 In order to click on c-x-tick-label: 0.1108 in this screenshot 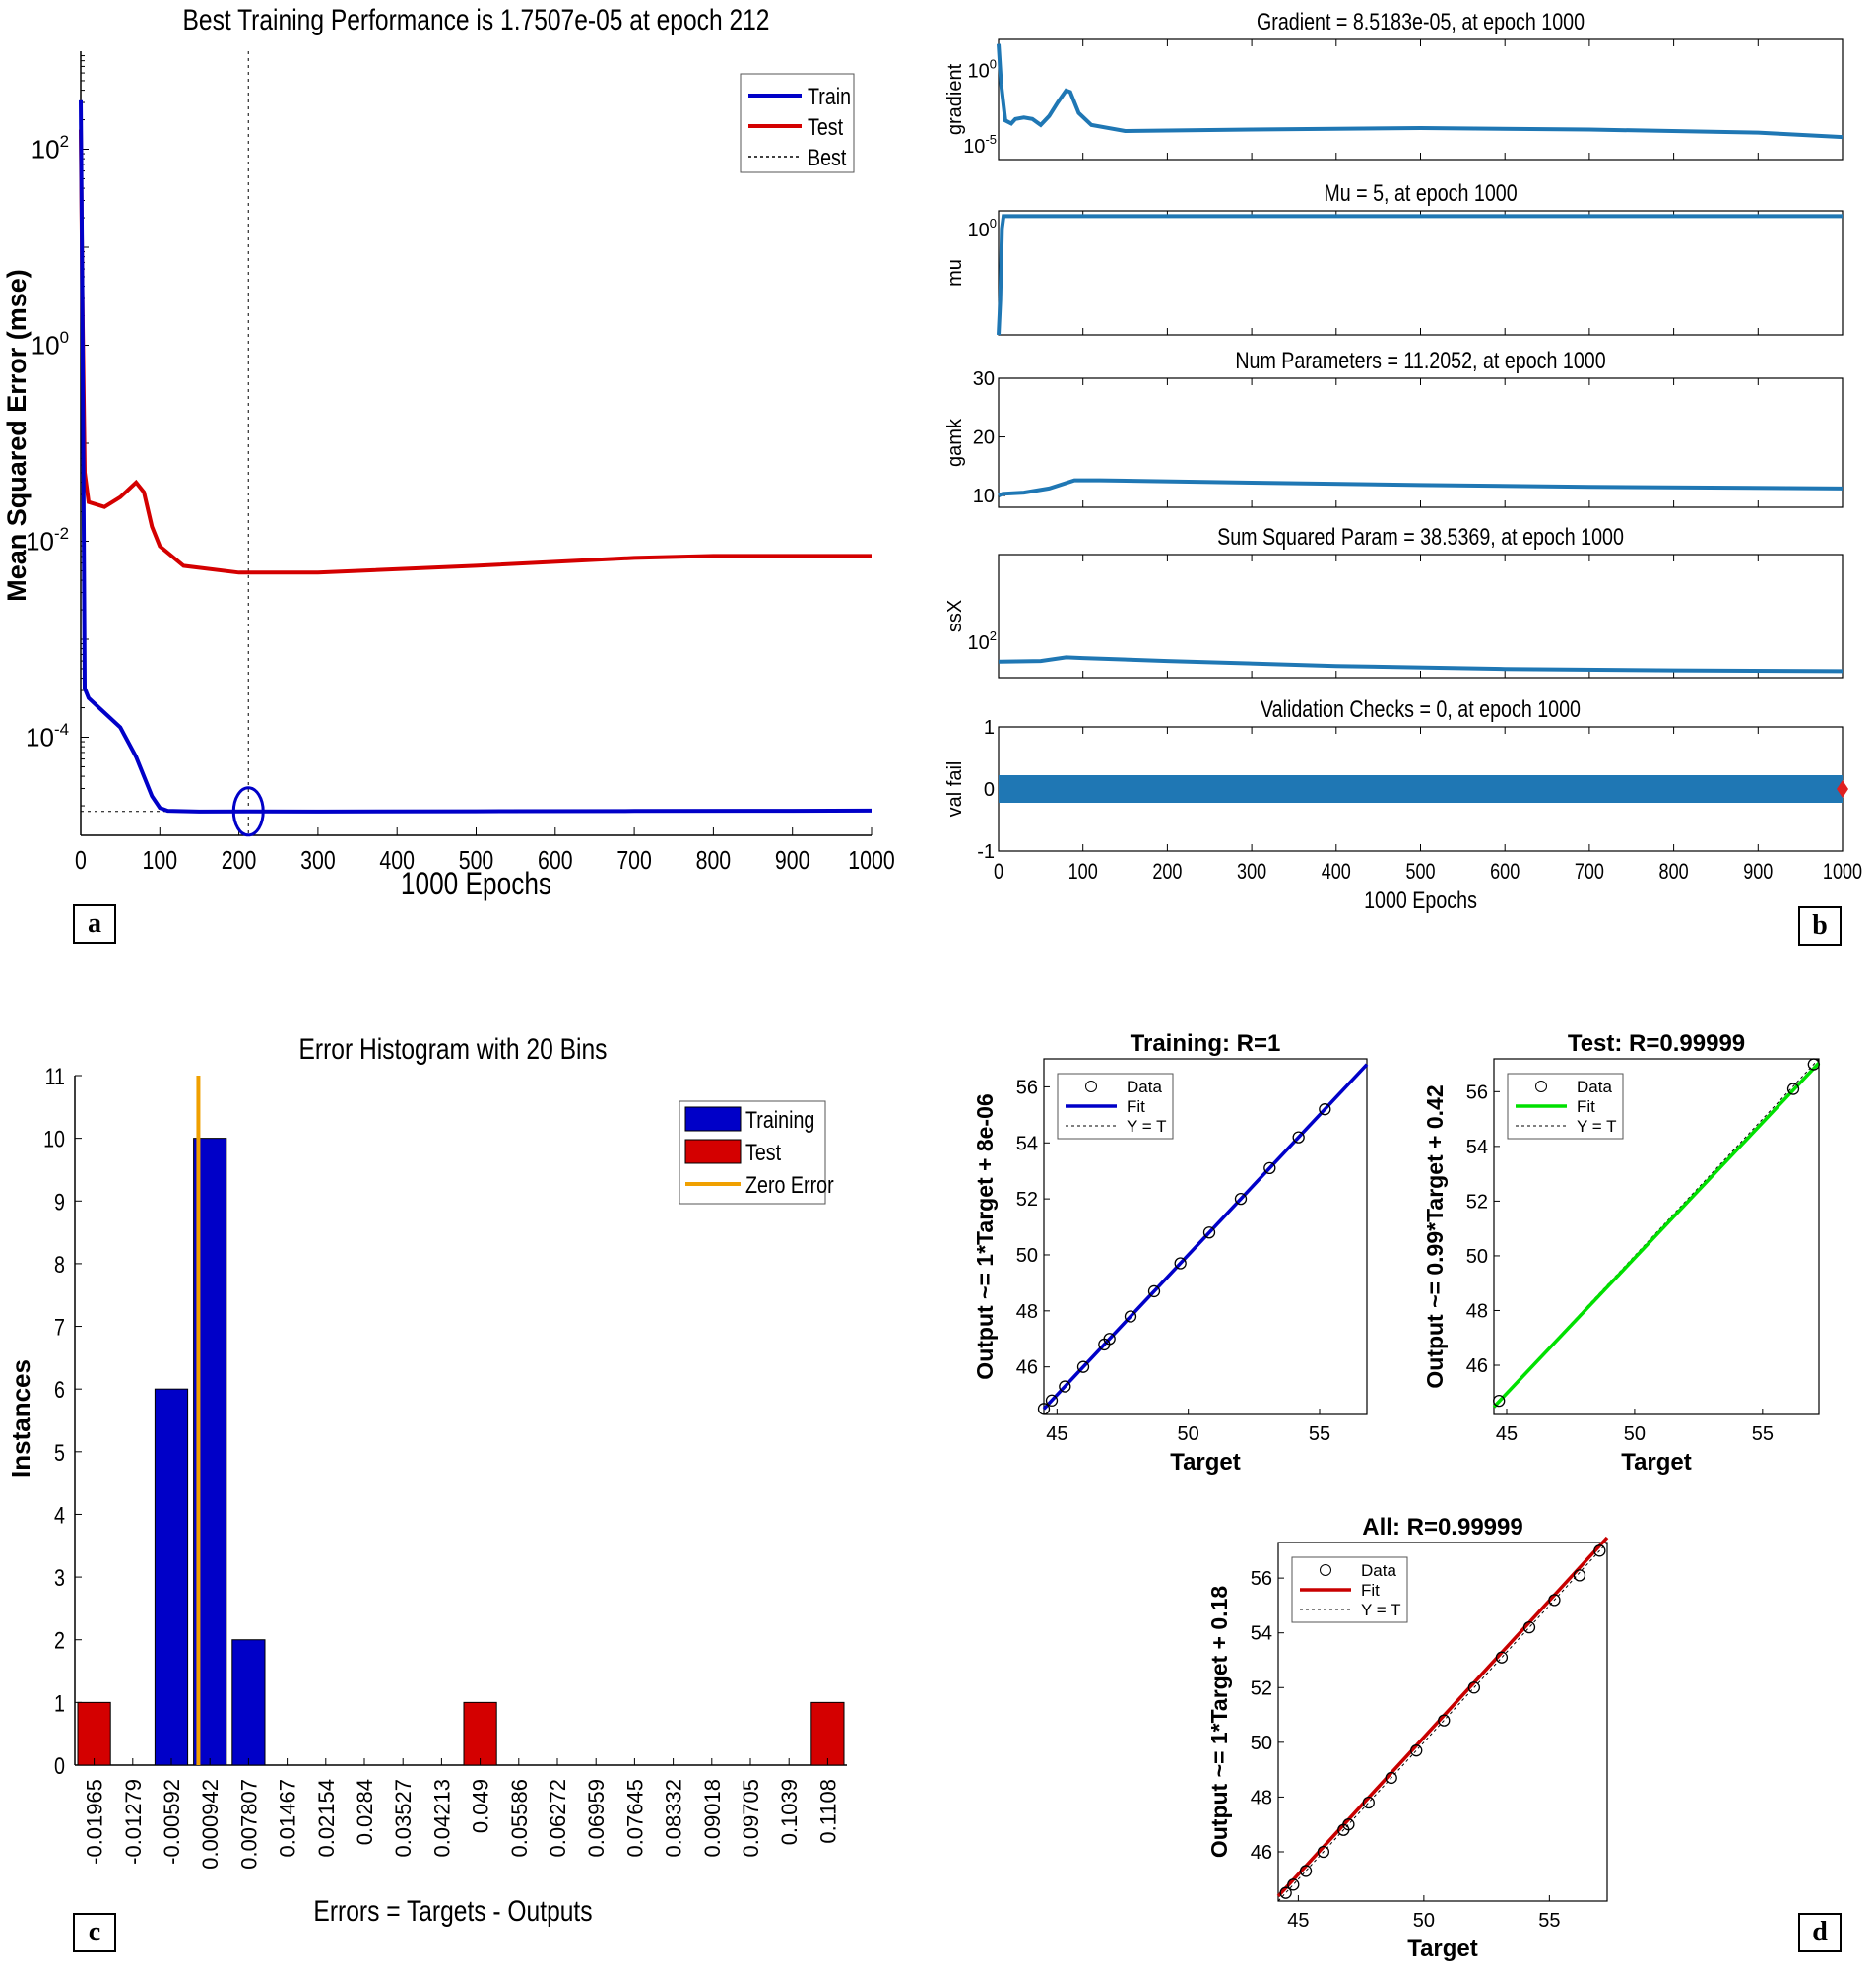, I will do `click(828, 1811)`.